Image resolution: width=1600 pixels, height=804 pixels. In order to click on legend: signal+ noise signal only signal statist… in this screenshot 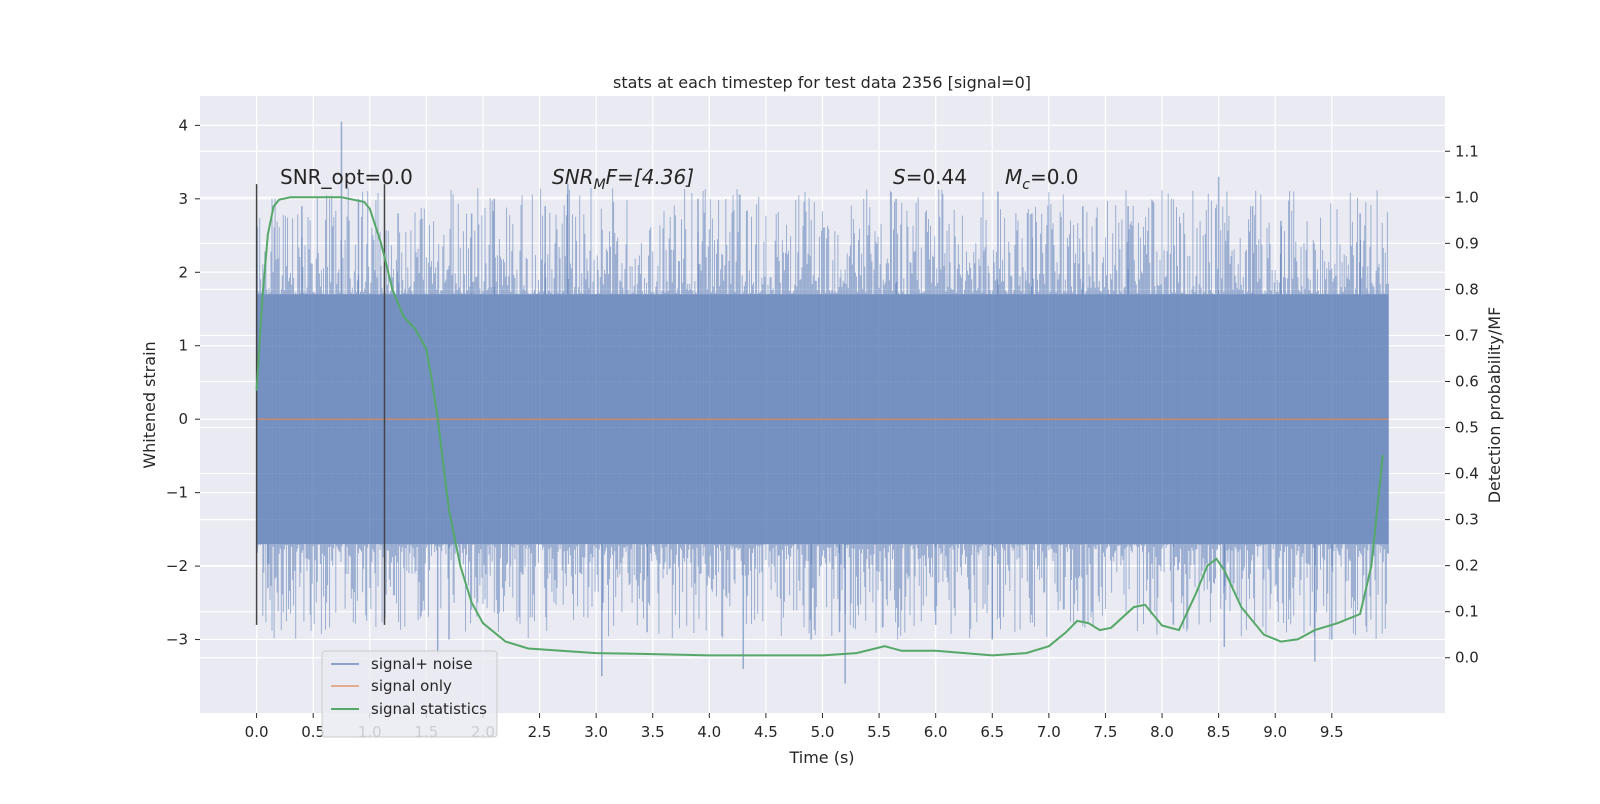, I will do `click(409, 694)`.